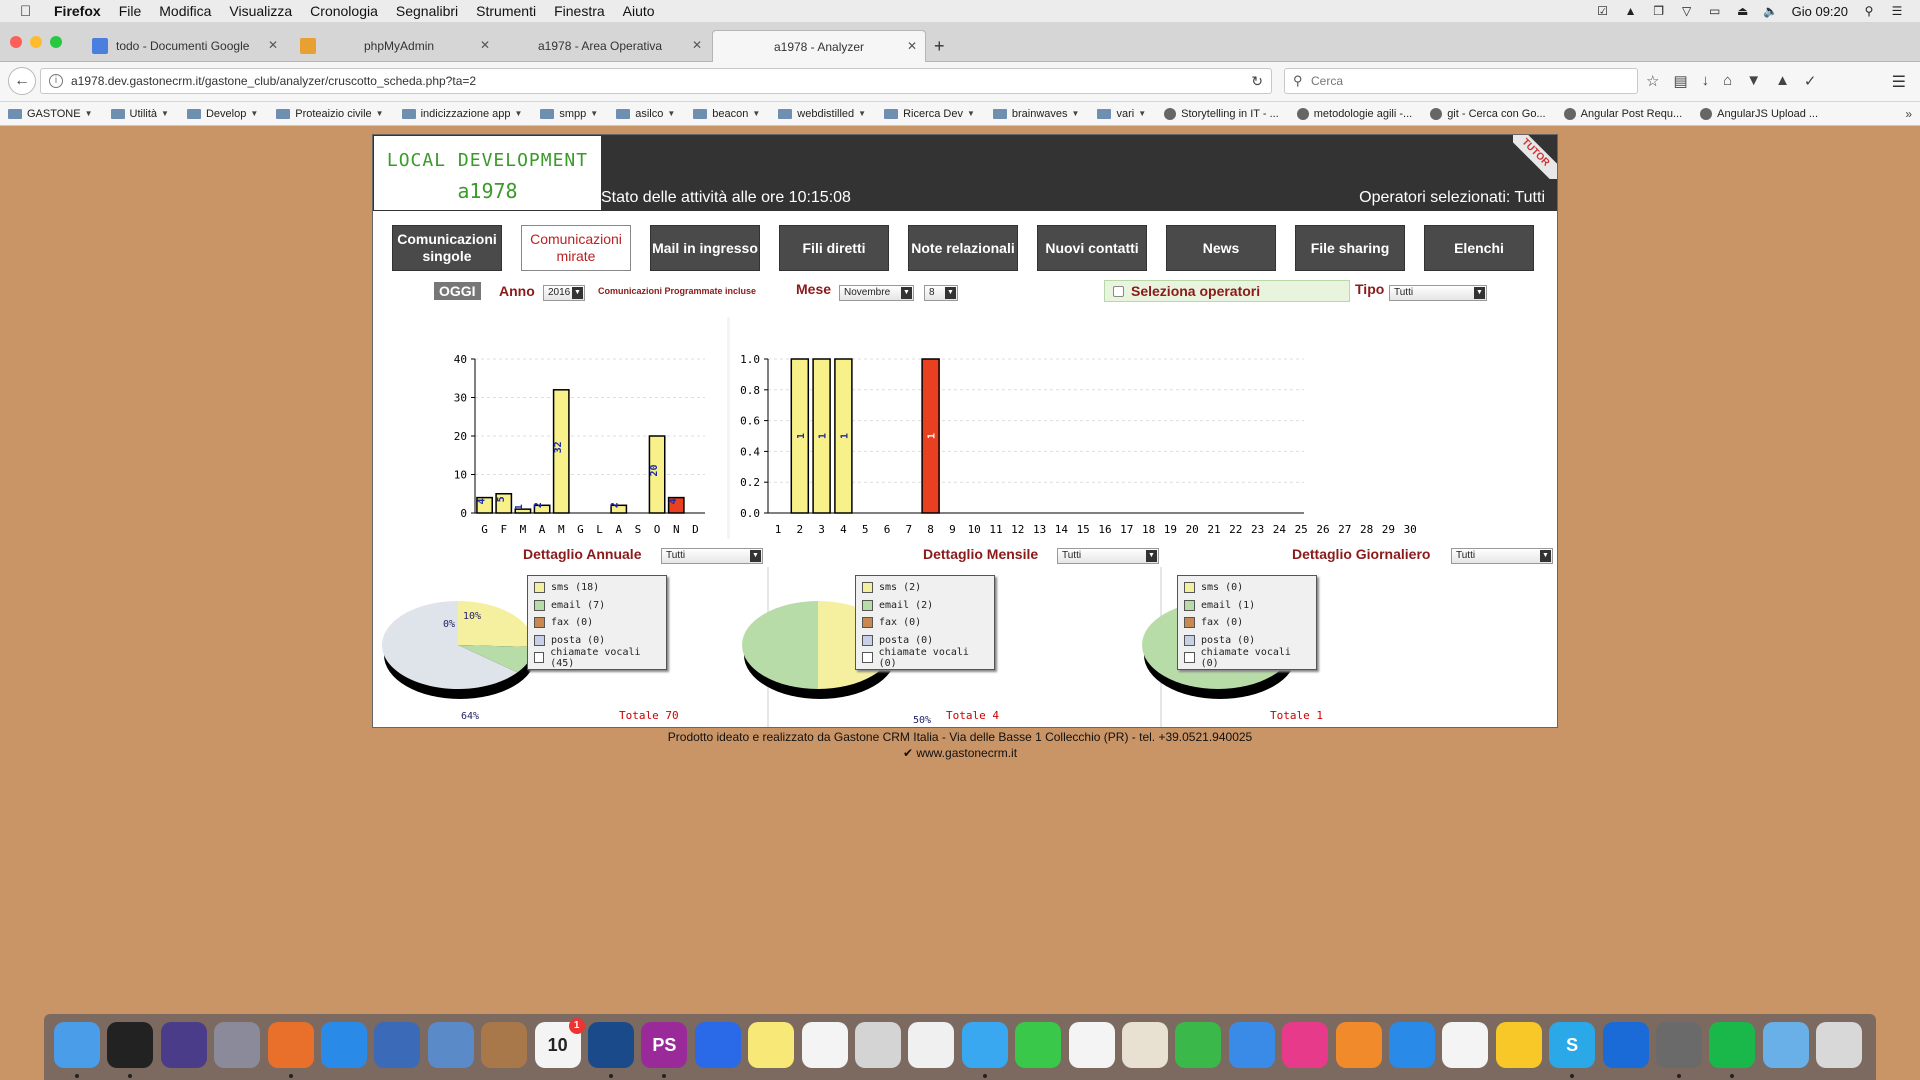 This screenshot has width=1920, height=1080. Describe the element at coordinates (1742, 11) in the screenshot. I see `eject-icon: ⏏` at that location.